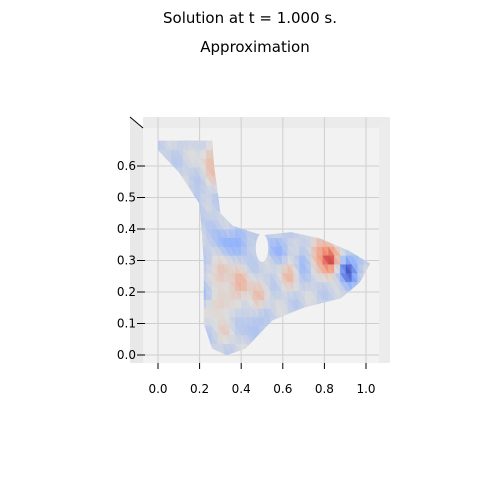  Describe the element at coordinates (126, 229) in the screenshot. I see `y-tick-label-4: 0.4` at that location.